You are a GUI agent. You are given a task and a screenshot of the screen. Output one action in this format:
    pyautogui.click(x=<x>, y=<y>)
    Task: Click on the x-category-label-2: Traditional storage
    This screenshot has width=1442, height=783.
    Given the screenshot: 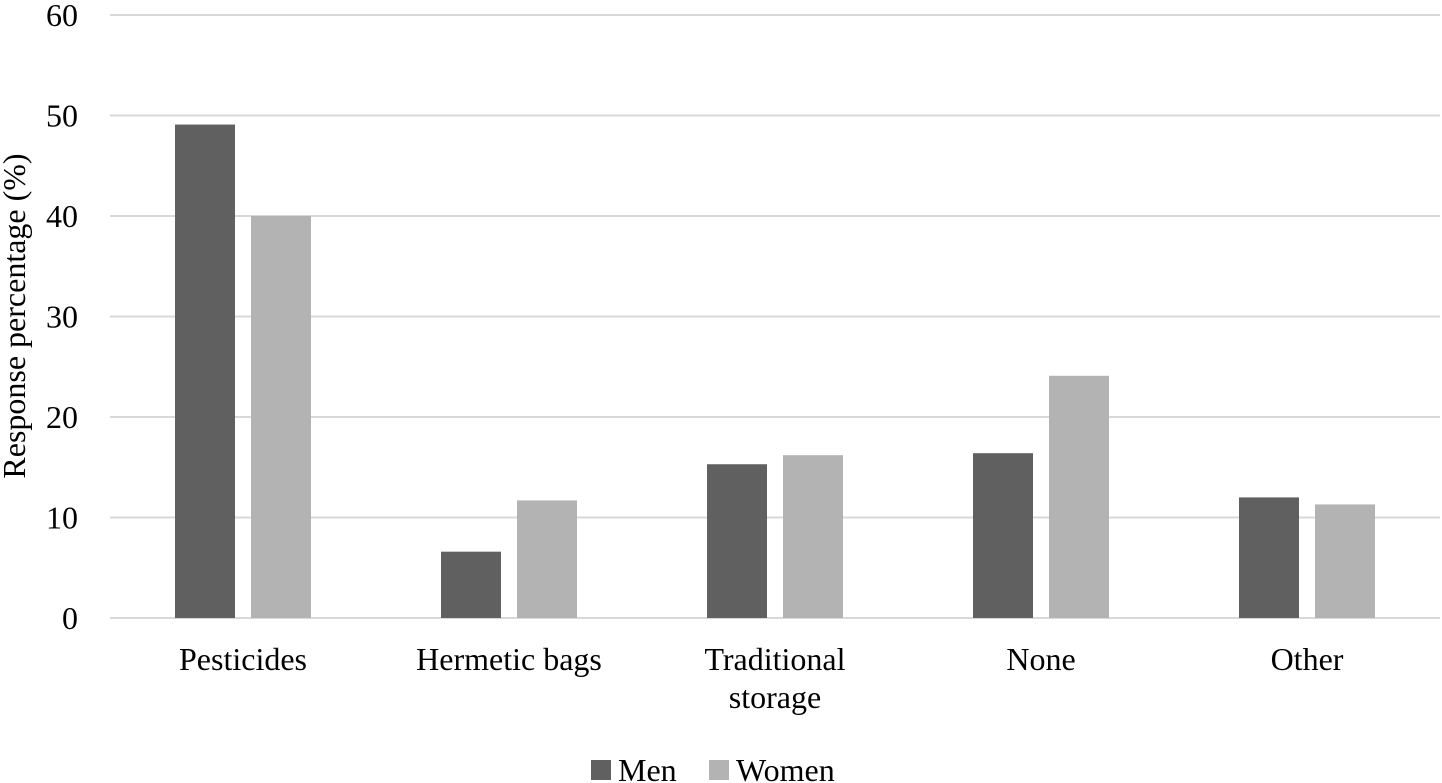 What is the action you would take?
    pyautogui.click(x=774, y=678)
    